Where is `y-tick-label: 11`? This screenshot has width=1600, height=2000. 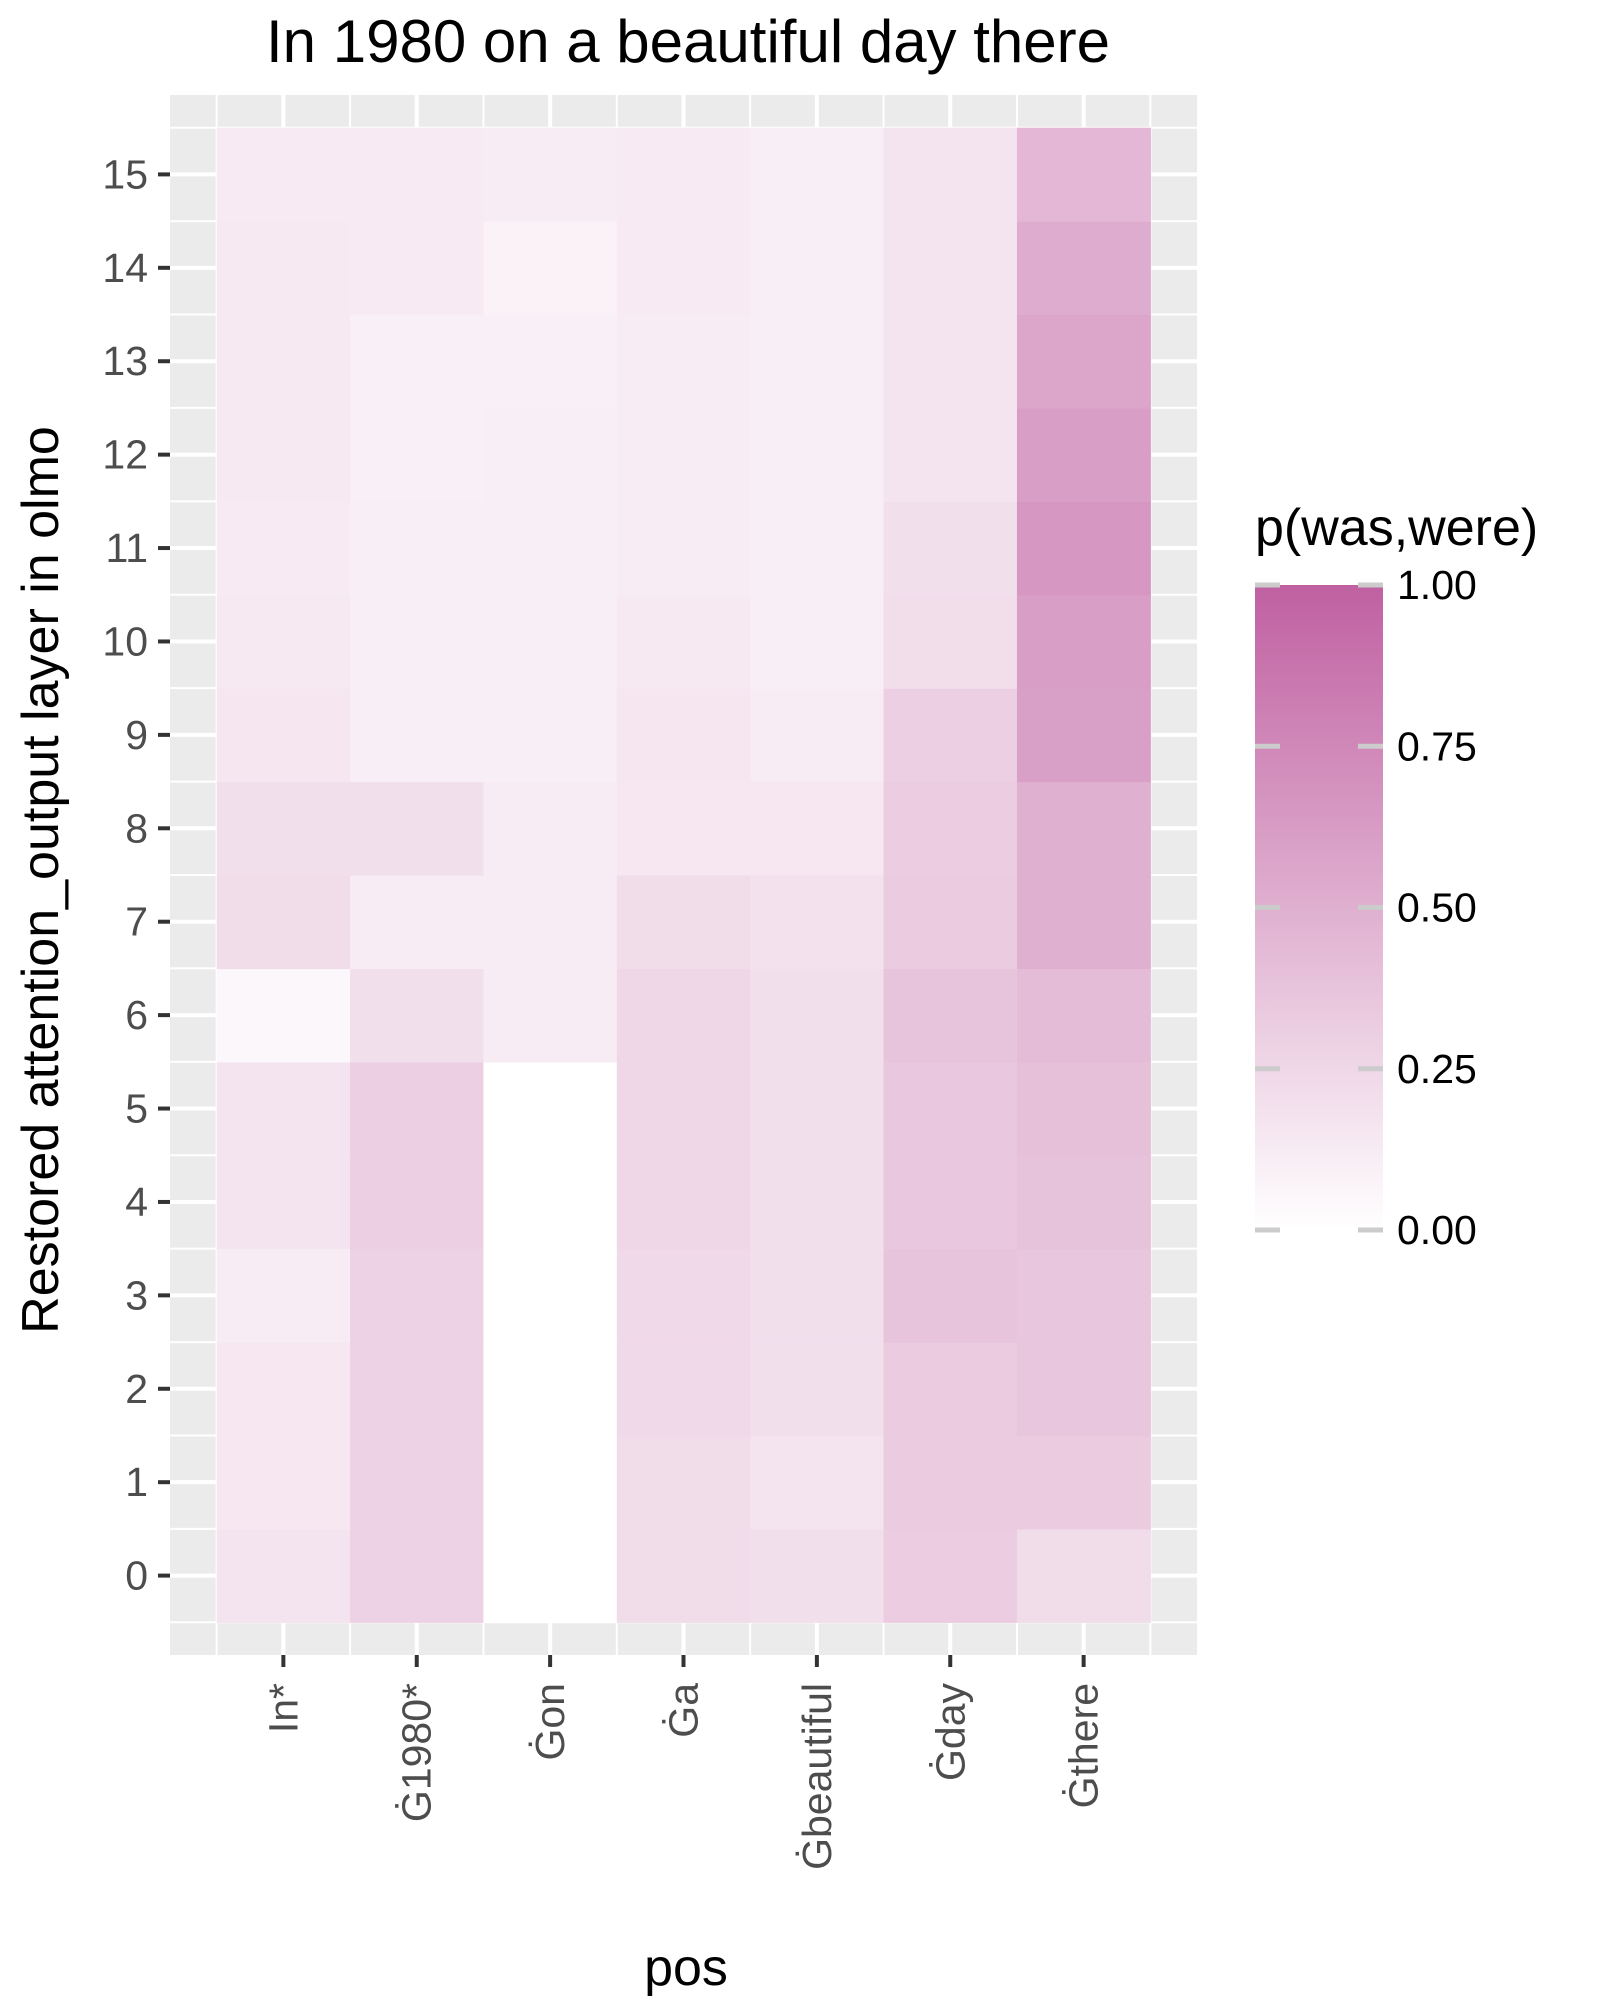
y-tick-label: 11 is located at coordinates (126, 548).